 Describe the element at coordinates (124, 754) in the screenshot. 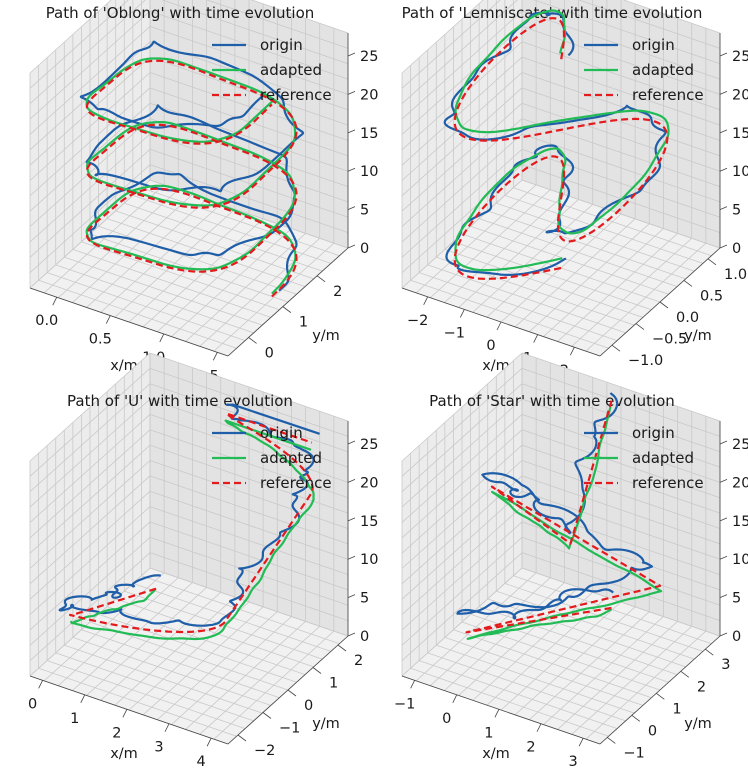

I see `x-axis-label: x/m` at that location.